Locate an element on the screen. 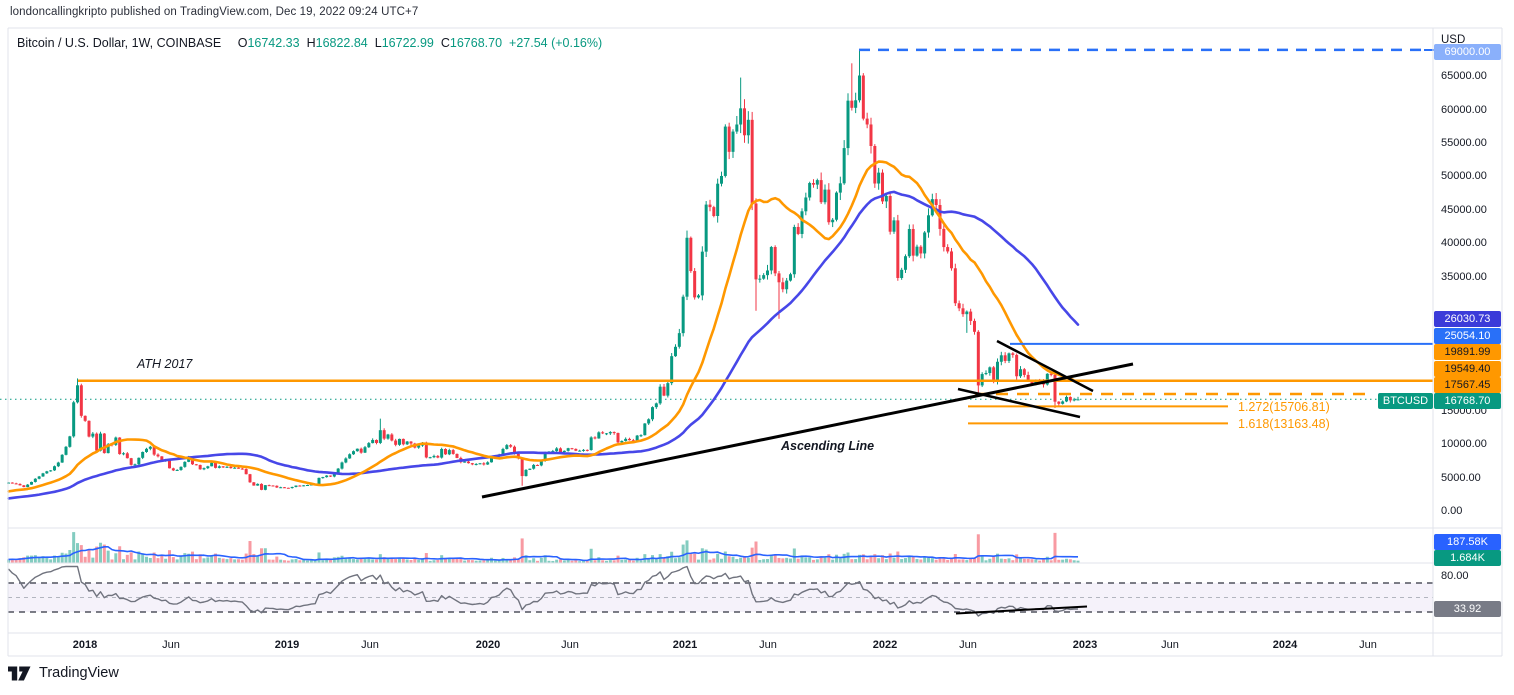  ascending-line-label: Ascending Line is located at coordinates (828, 446).